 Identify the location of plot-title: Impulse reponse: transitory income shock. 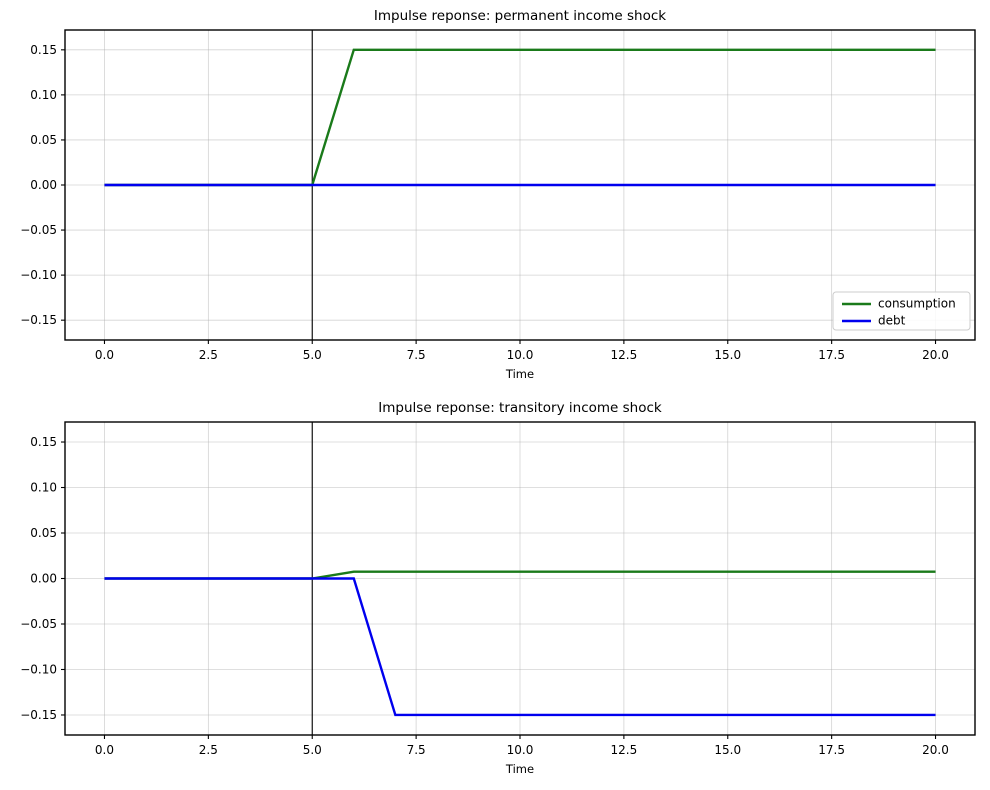
(520, 408).